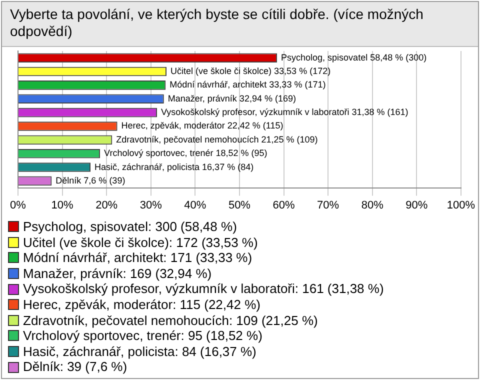 The height and width of the screenshot is (380, 480). I want to click on x-tick-label: 70%, so click(328, 205).